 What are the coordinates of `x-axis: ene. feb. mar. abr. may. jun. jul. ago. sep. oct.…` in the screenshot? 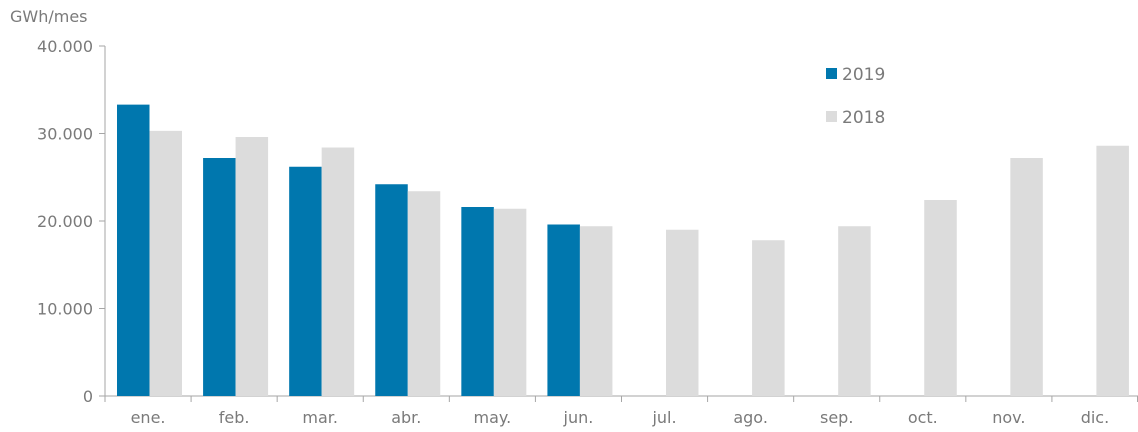 It's located at (621, 411).